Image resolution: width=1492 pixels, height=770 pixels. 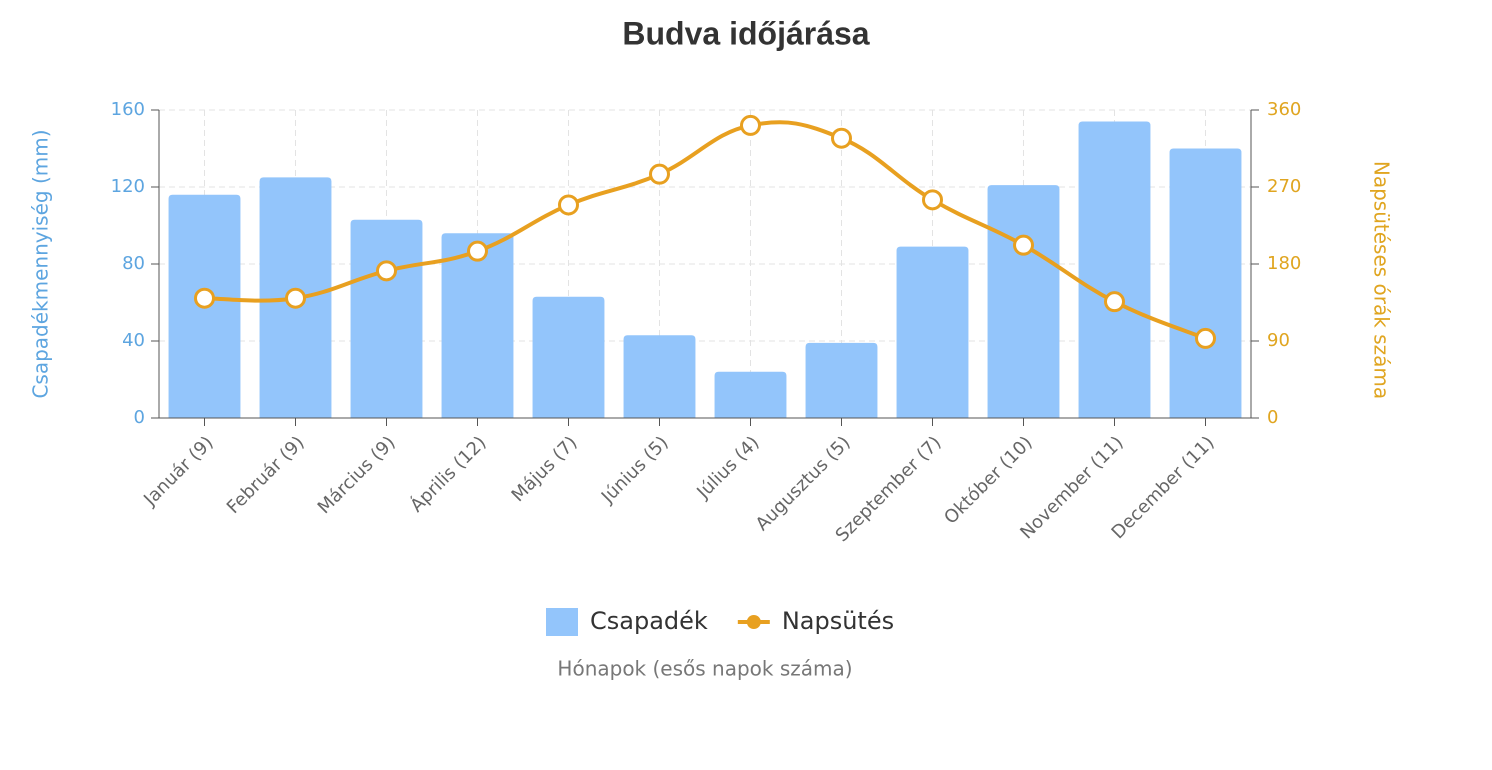 What do you see at coordinates (635, 470) in the screenshot?
I see `x-tick-label: Június (5)` at bounding box center [635, 470].